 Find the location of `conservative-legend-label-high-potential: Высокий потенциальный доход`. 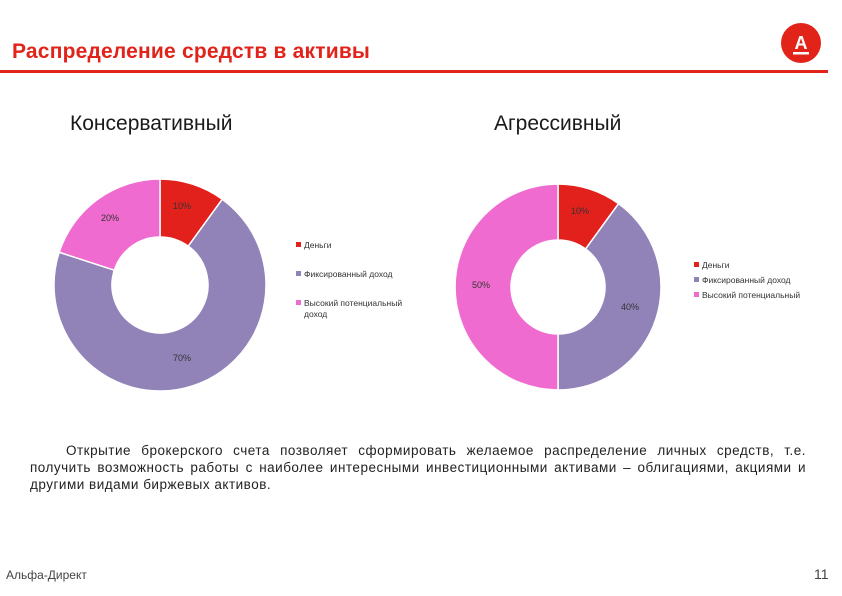

conservative-legend-label-high-potential: Высокий потенциальный доход is located at coordinates (353, 308).